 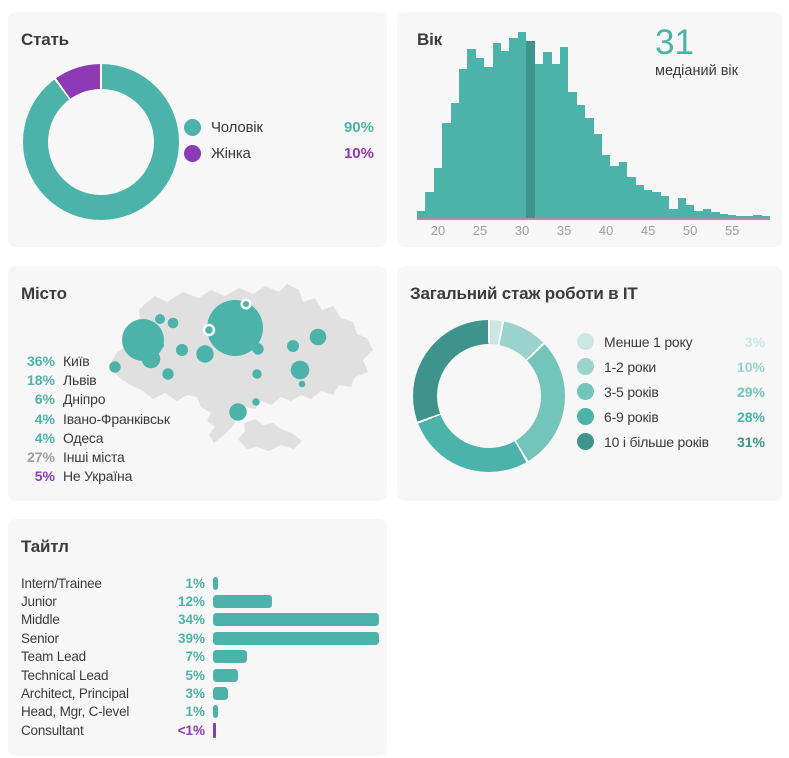 What do you see at coordinates (606, 230) in the screenshot?
I see `axis-tick-label: 40` at bounding box center [606, 230].